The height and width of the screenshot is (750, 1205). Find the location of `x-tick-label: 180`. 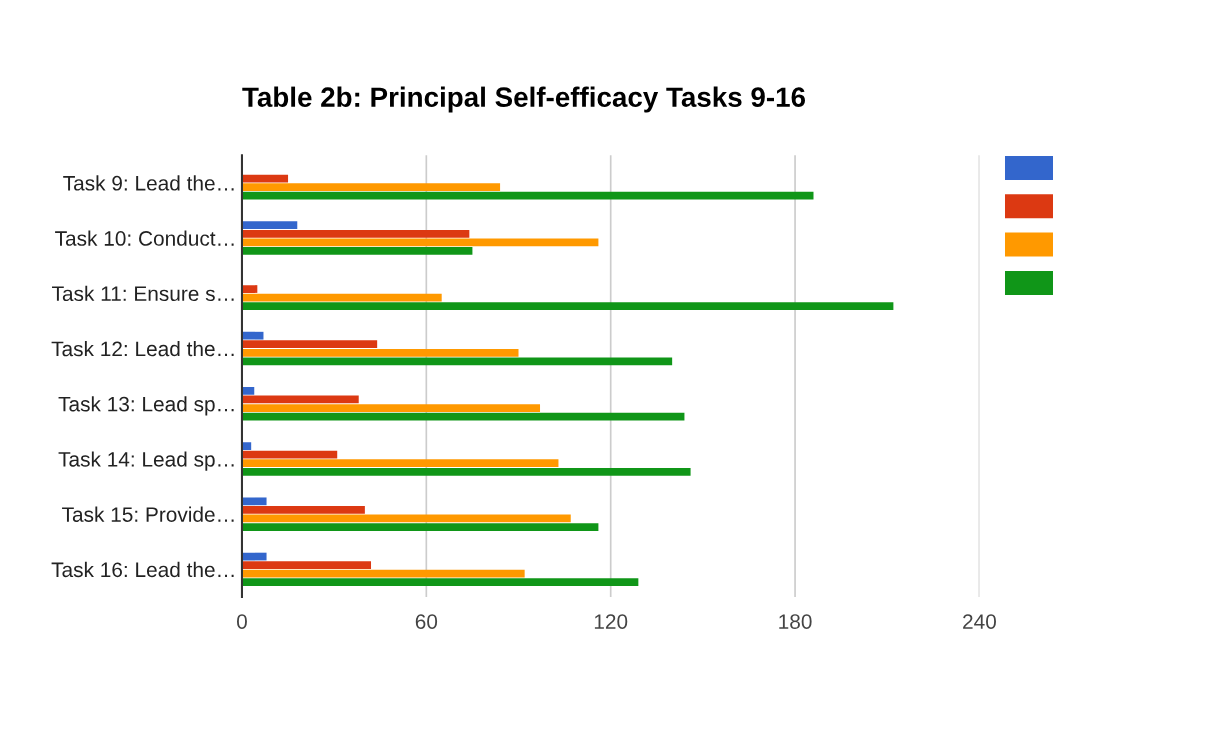

x-tick-label: 180 is located at coordinates (795, 621).